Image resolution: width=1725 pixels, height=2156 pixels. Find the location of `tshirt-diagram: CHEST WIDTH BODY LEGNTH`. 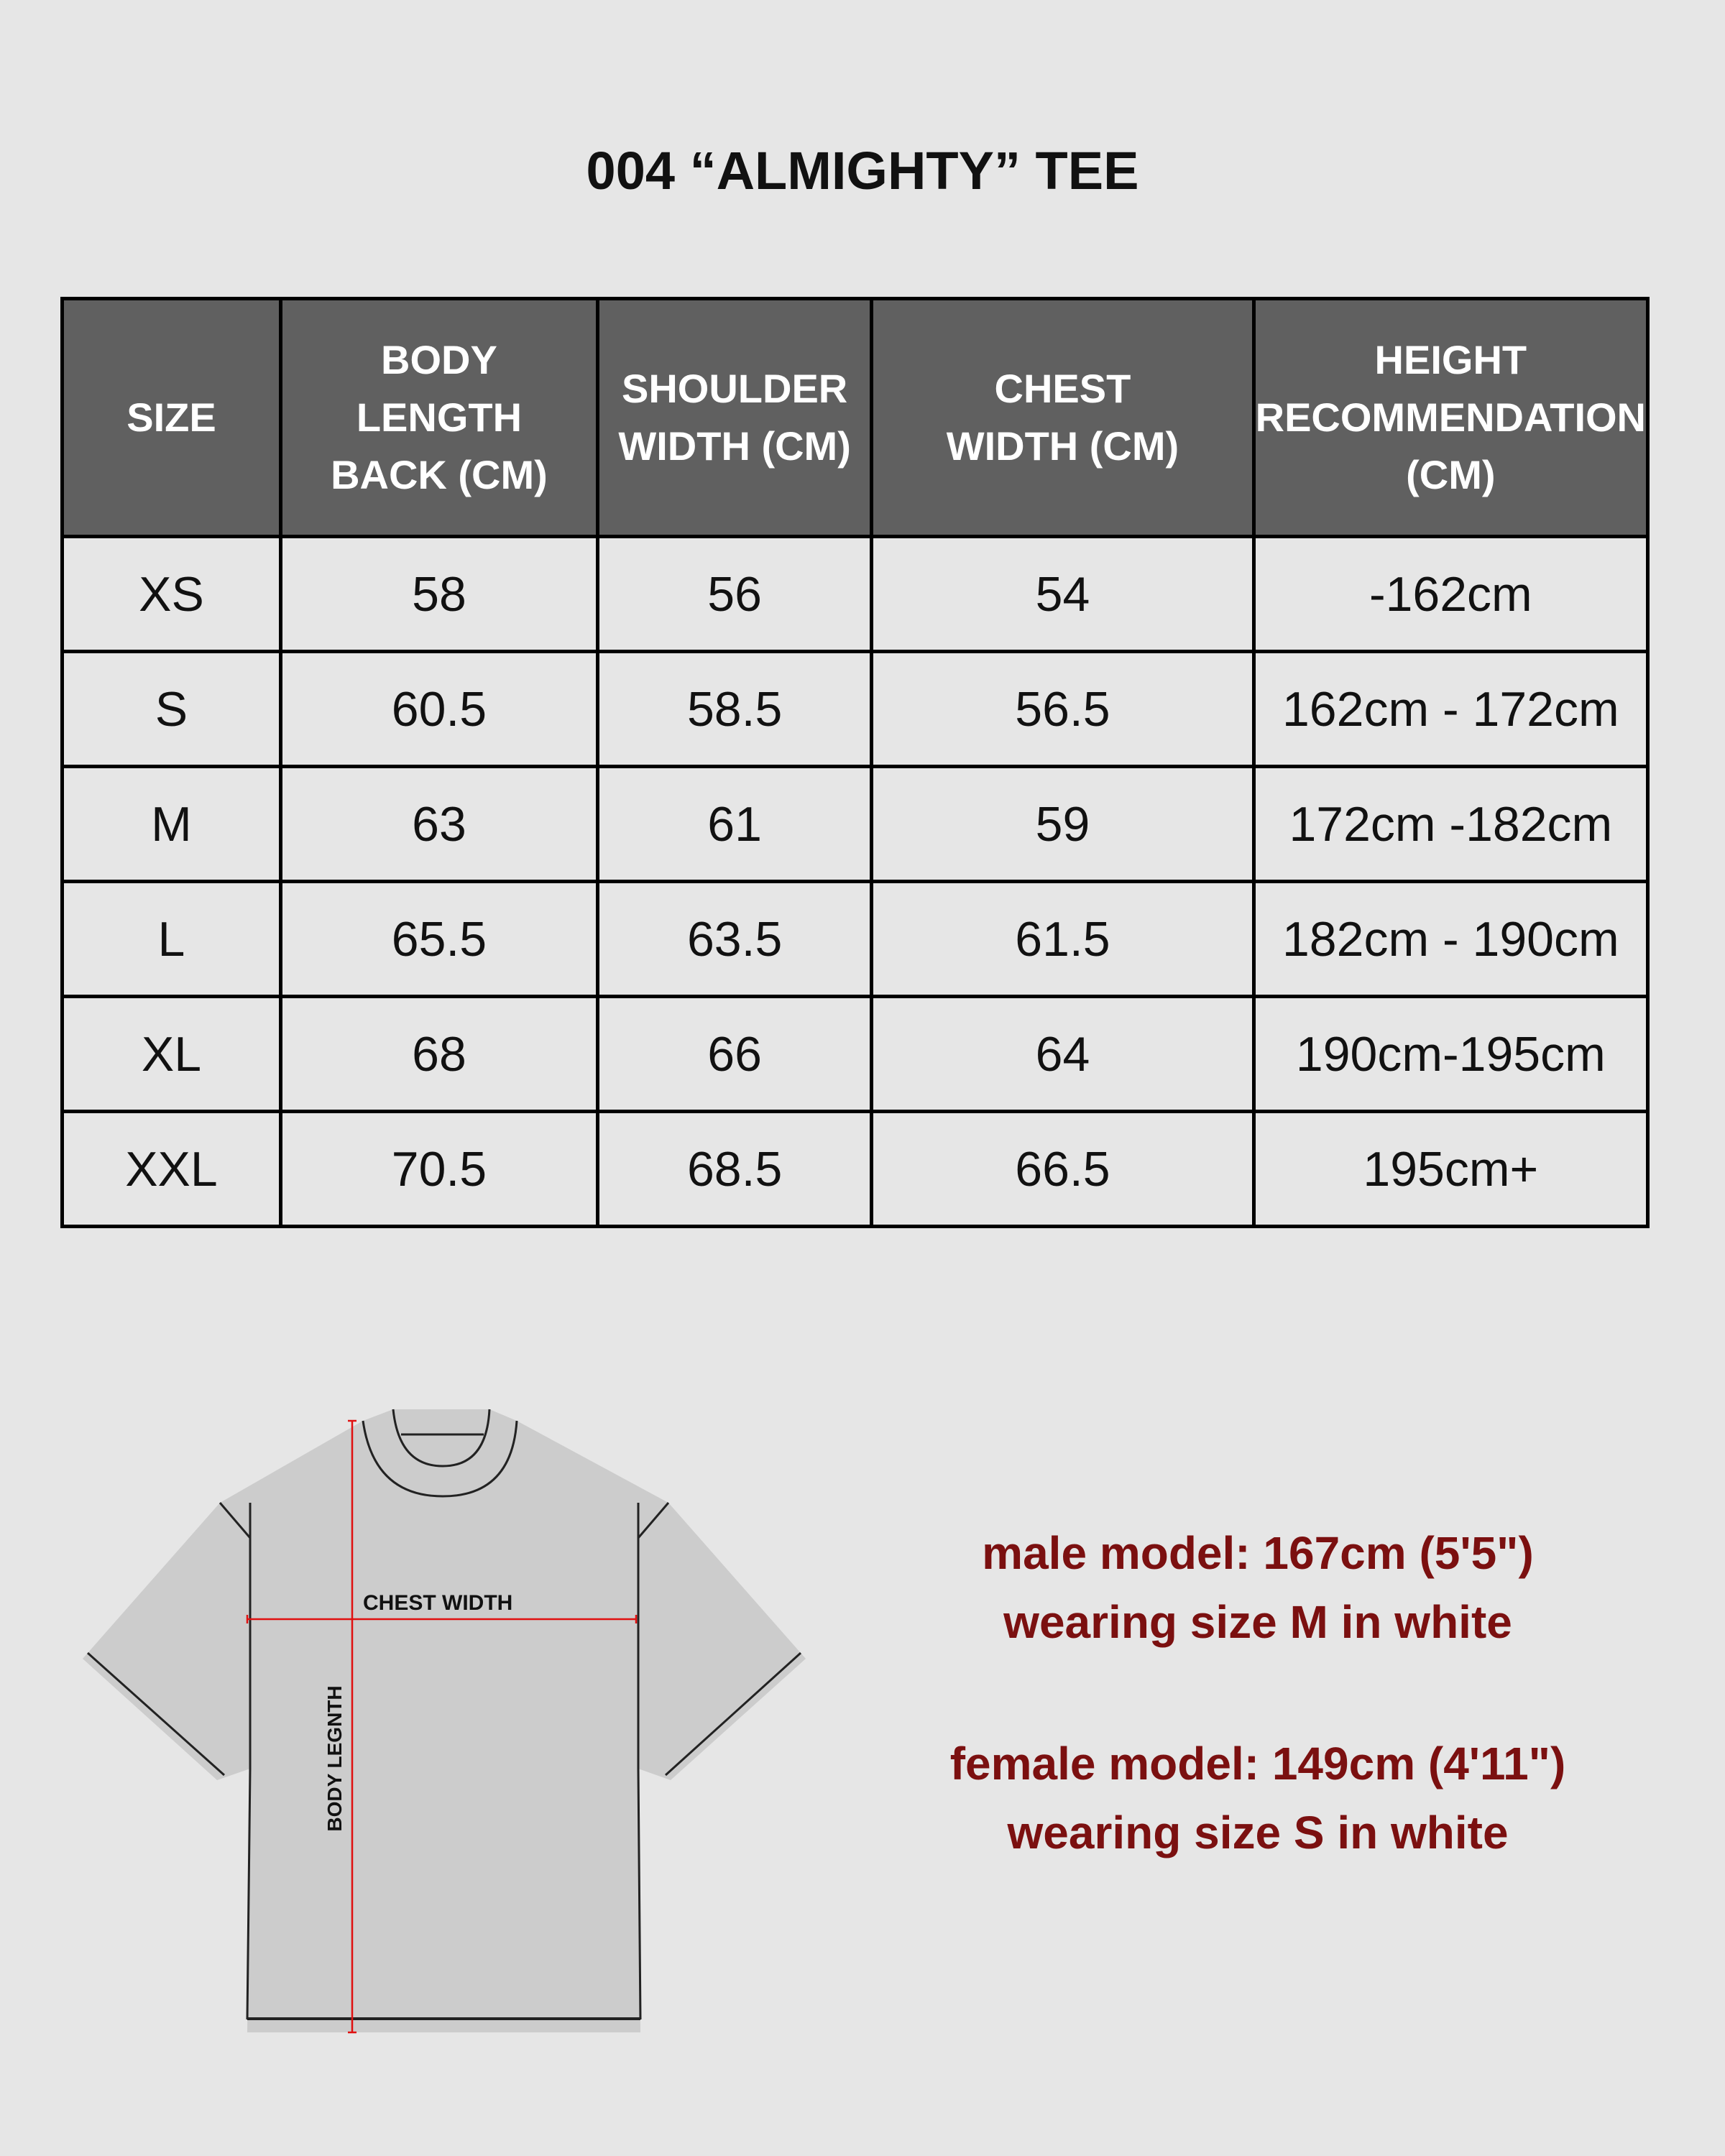

tshirt-diagram: CHEST WIDTH BODY LEGNTH is located at coordinates (444, 1721).